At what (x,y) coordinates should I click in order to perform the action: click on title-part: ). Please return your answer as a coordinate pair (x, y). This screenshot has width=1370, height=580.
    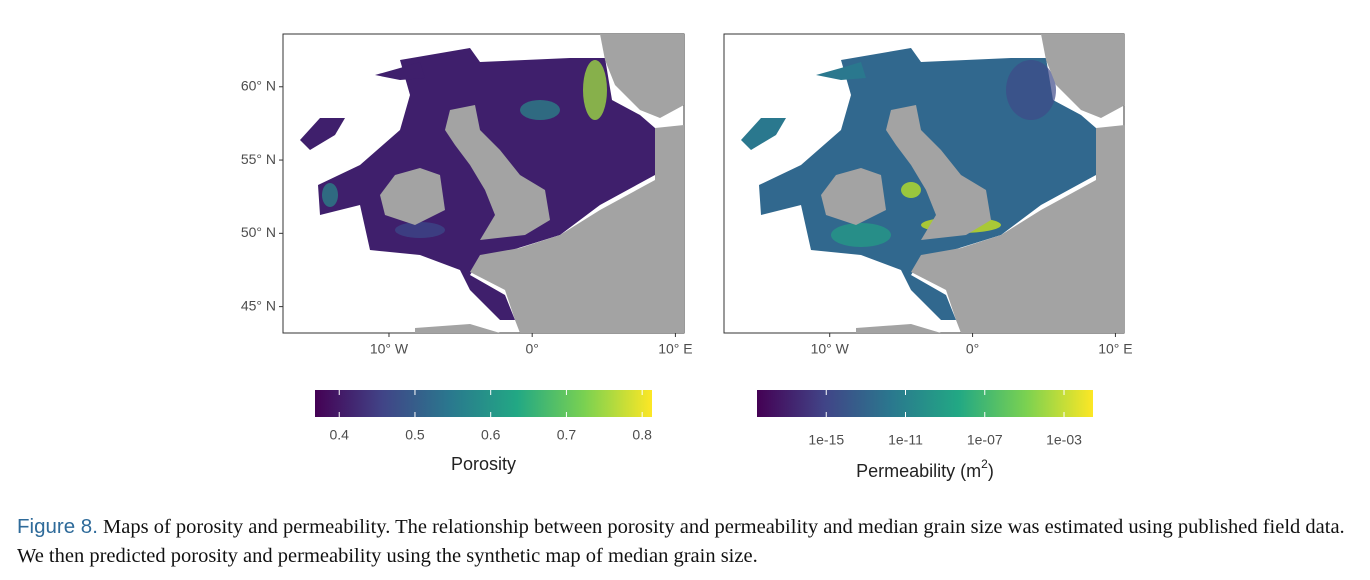
    Looking at the image, I should click on (991, 471).